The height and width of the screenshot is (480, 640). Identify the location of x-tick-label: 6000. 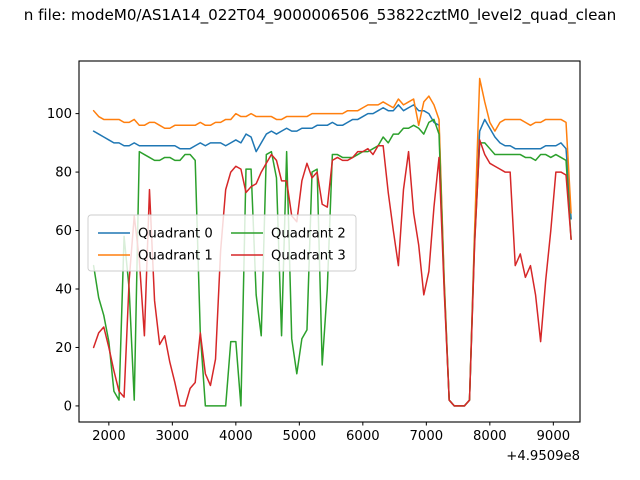
(363, 436).